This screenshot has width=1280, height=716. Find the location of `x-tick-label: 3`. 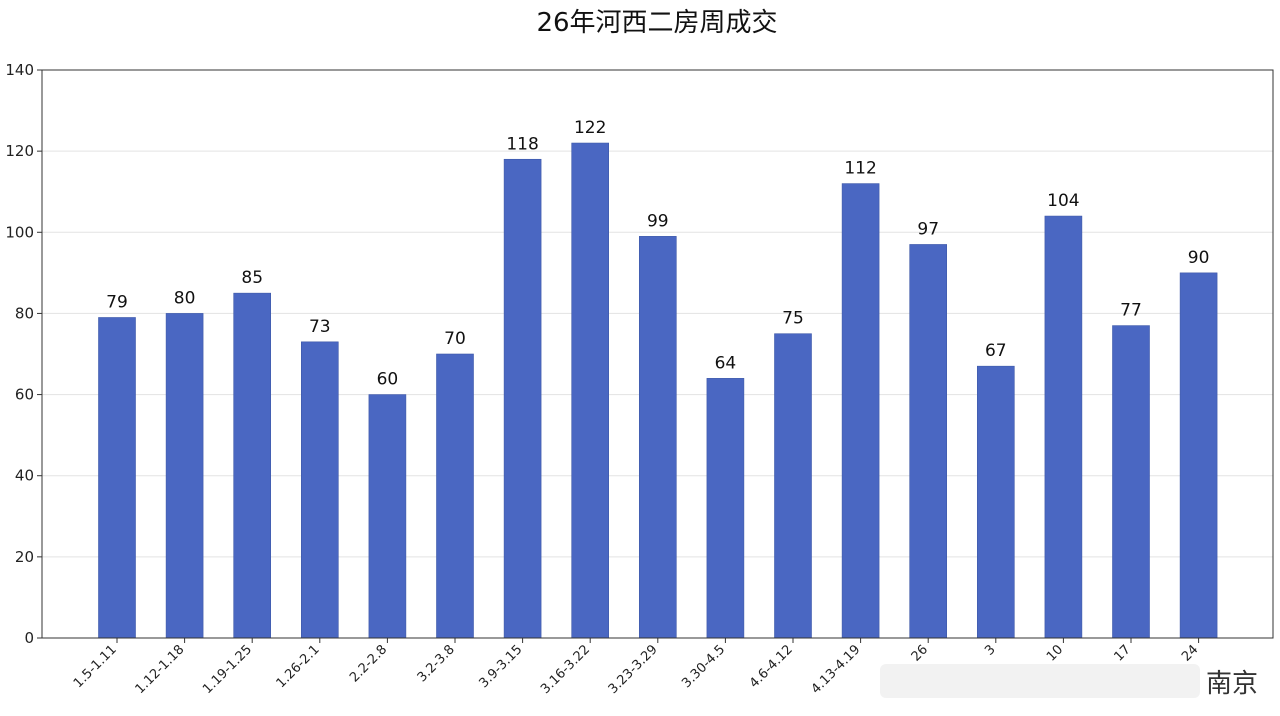

x-tick-label: 3 is located at coordinates (990, 650).